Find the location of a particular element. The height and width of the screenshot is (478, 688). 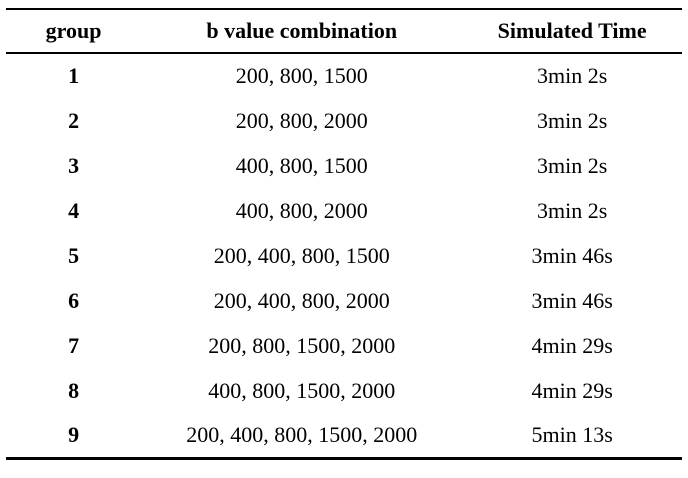

group-cell: 5 is located at coordinates (74, 255).